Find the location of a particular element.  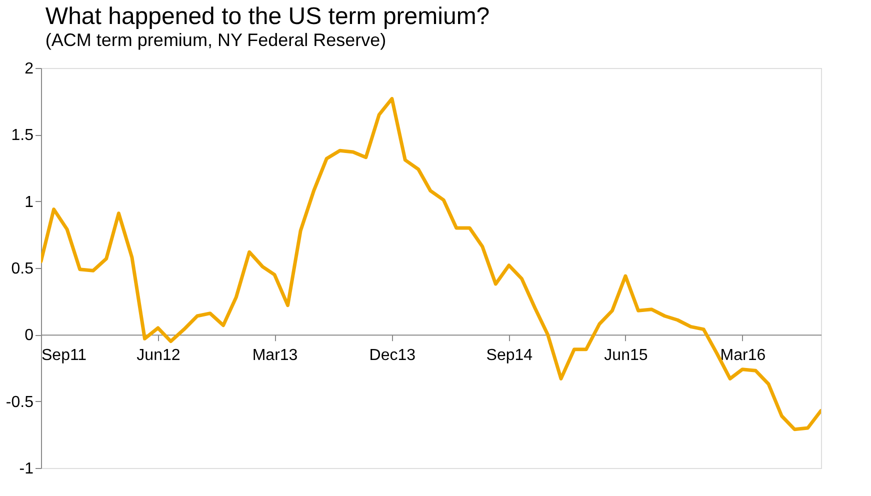

x-tick-label: Dec13 is located at coordinates (392, 355).